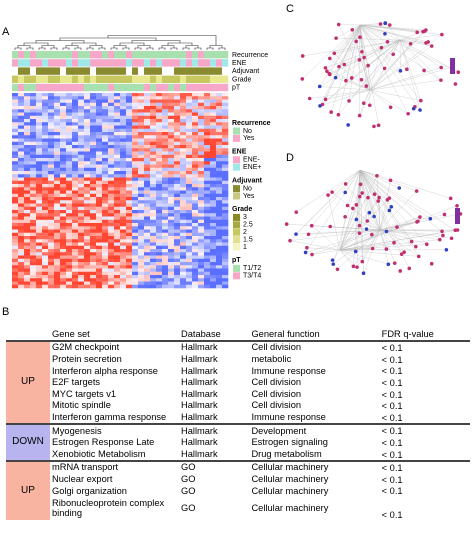 This screenshot has height=534, width=474. I want to click on dendrogram-branch, so click(96, 46).